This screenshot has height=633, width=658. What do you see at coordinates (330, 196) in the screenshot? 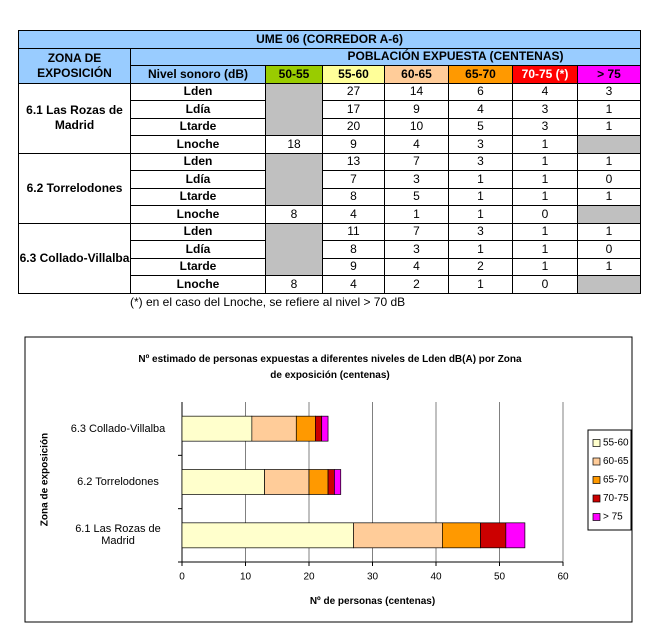
I see `table-row: Ltarde 8 5 1 1 1` at bounding box center [330, 196].